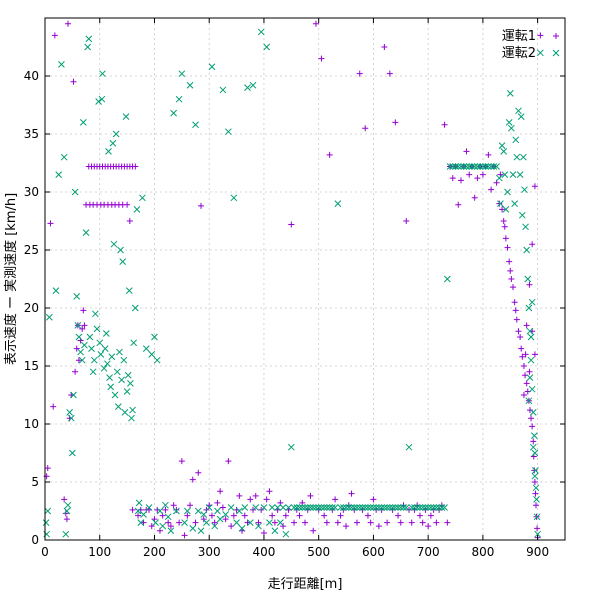 Image resolution: width=600 pixels, height=600 pixels. What do you see at coordinates (31, 250) in the screenshot?
I see `y-tick-label: 25` at bounding box center [31, 250].